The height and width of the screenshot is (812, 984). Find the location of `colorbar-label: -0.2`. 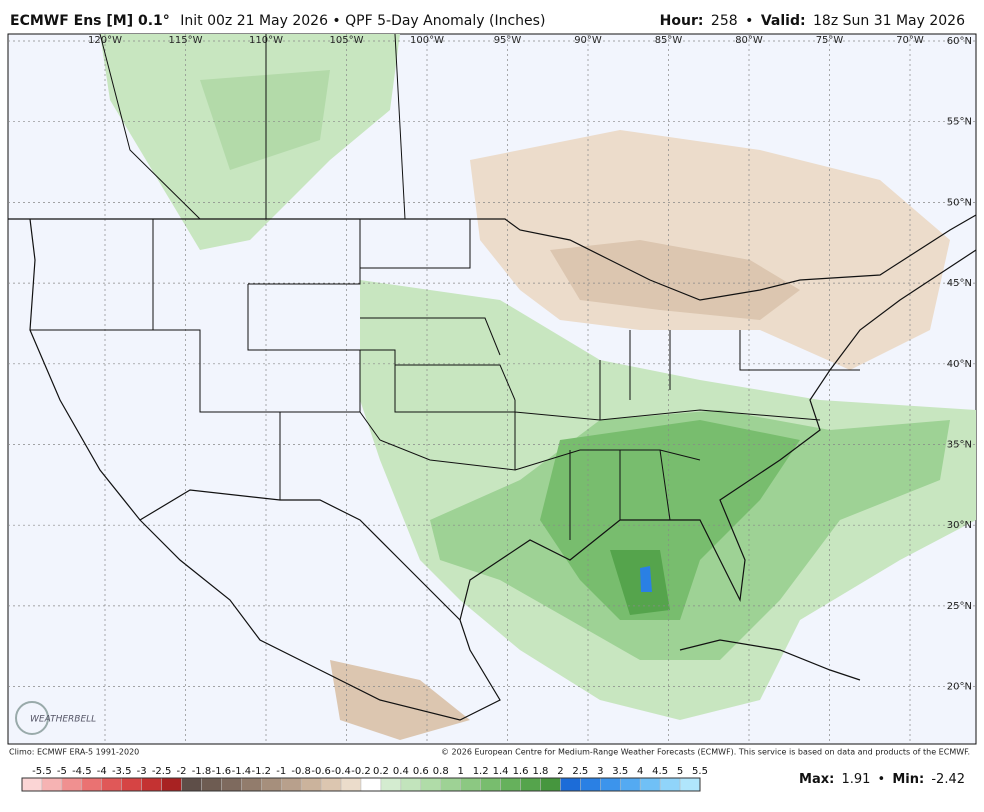

colorbar-label: -0.2 is located at coordinates (361, 771).